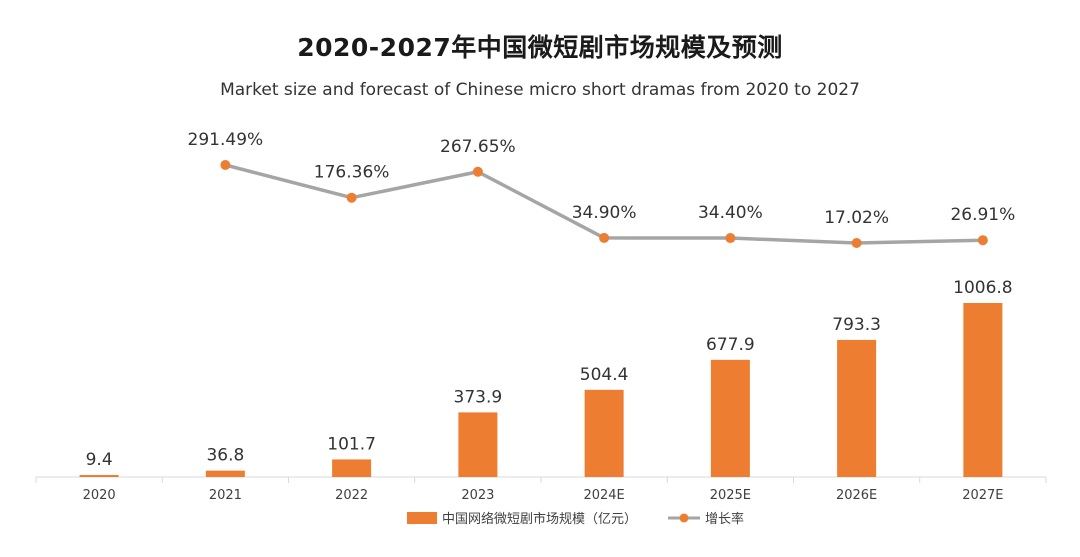 Image resolution: width=1080 pixels, height=557 pixels. Describe the element at coordinates (225, 473) in the screenshot. I see `bar-2021` at that location.